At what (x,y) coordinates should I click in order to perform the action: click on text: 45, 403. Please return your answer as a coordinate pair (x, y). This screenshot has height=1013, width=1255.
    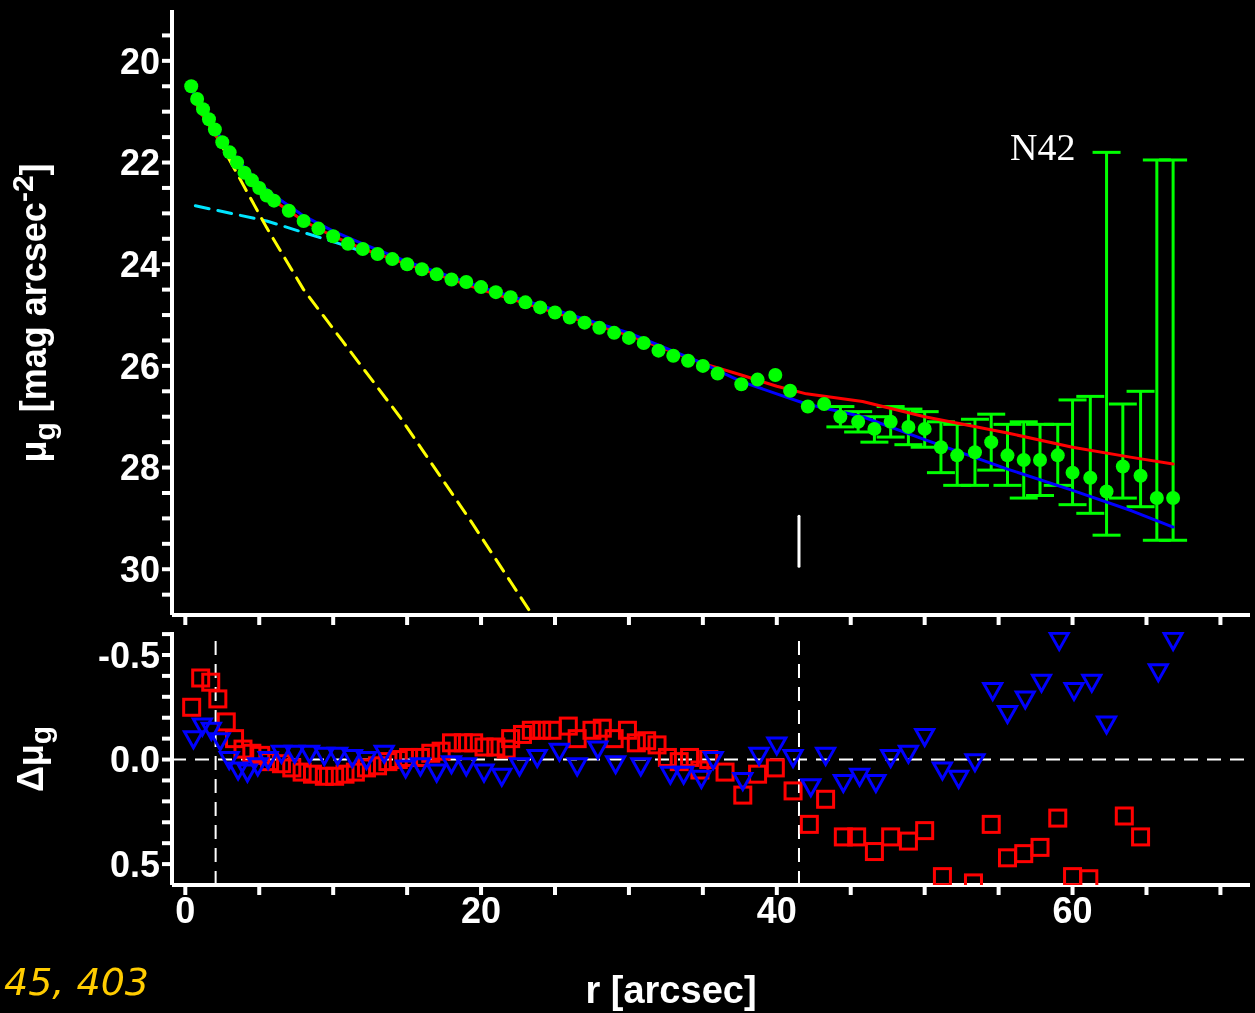
    Looking at the image, I should click on (77, 982).